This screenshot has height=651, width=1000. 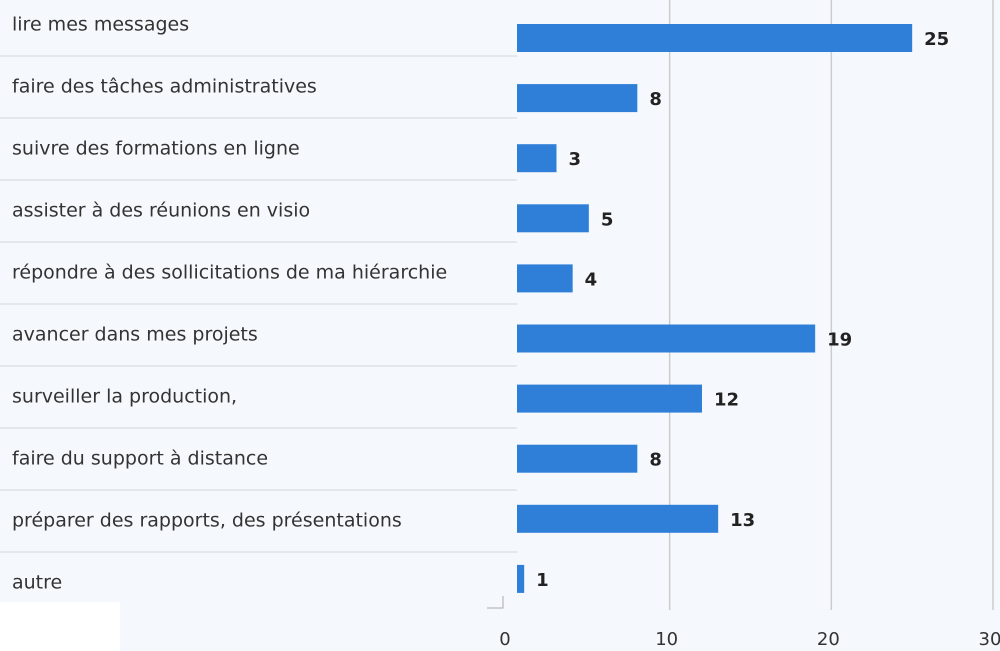 I want to click on value-label: 5, so click(x=607, y=219).